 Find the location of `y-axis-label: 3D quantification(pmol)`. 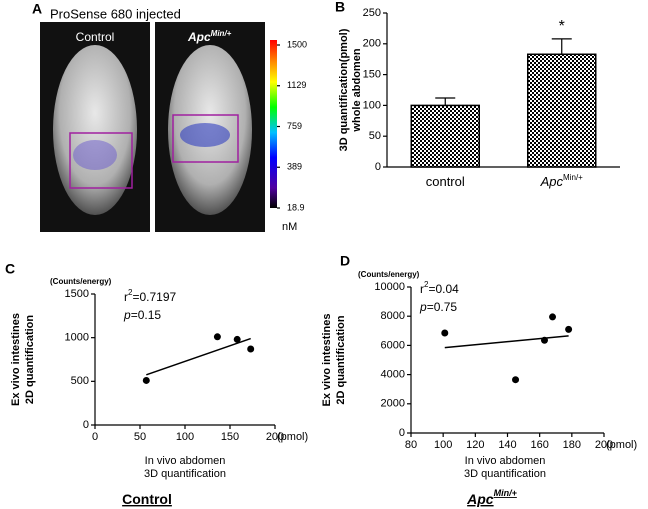

y-axis-label: 3D quantification(pmol) is located at coordinates (344, 89).